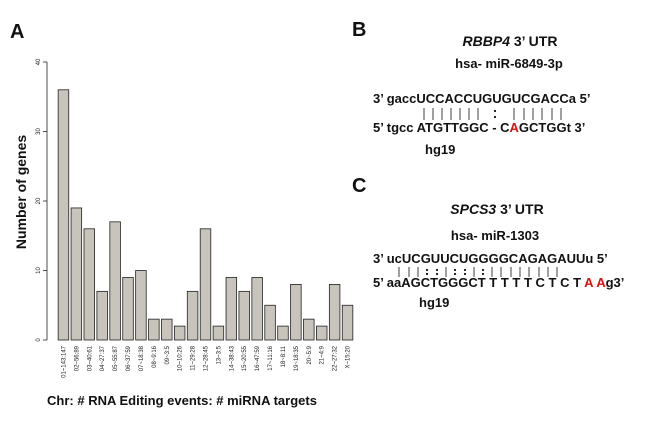 The height and width of the screenshot is (431, 650). I want to click on panel-b-assembly: hg19, so click(440, 149).